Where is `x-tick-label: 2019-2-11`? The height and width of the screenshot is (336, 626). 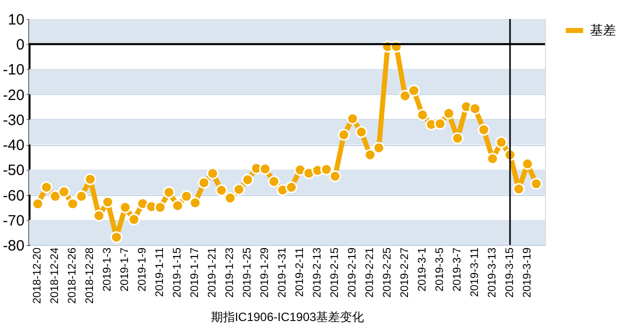 x-tick-label: 2019-2-11 is located at coordinates (300, 272).